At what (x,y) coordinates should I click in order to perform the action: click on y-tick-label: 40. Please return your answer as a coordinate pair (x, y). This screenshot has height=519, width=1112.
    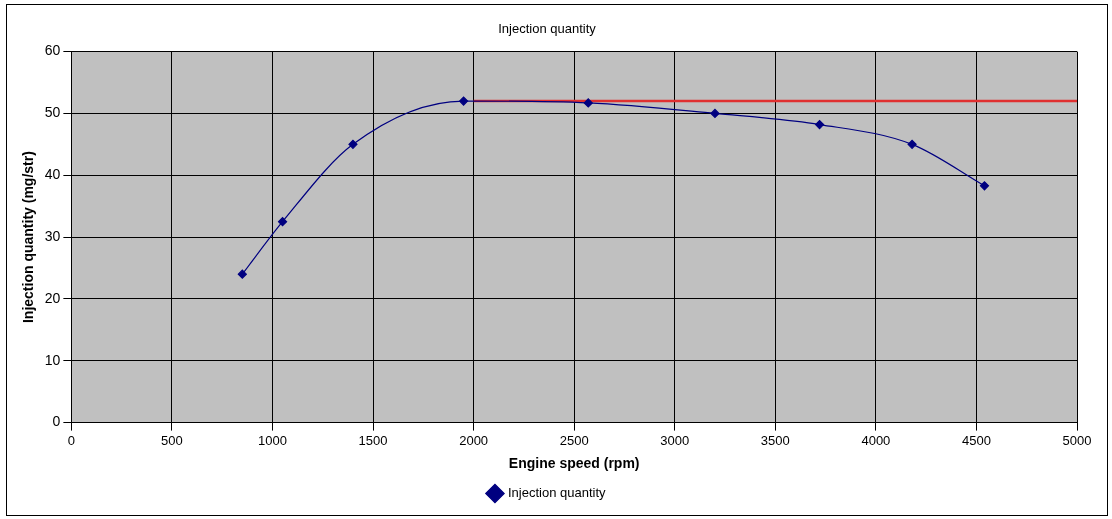
    Looking at the image, I should click on (52, 174).